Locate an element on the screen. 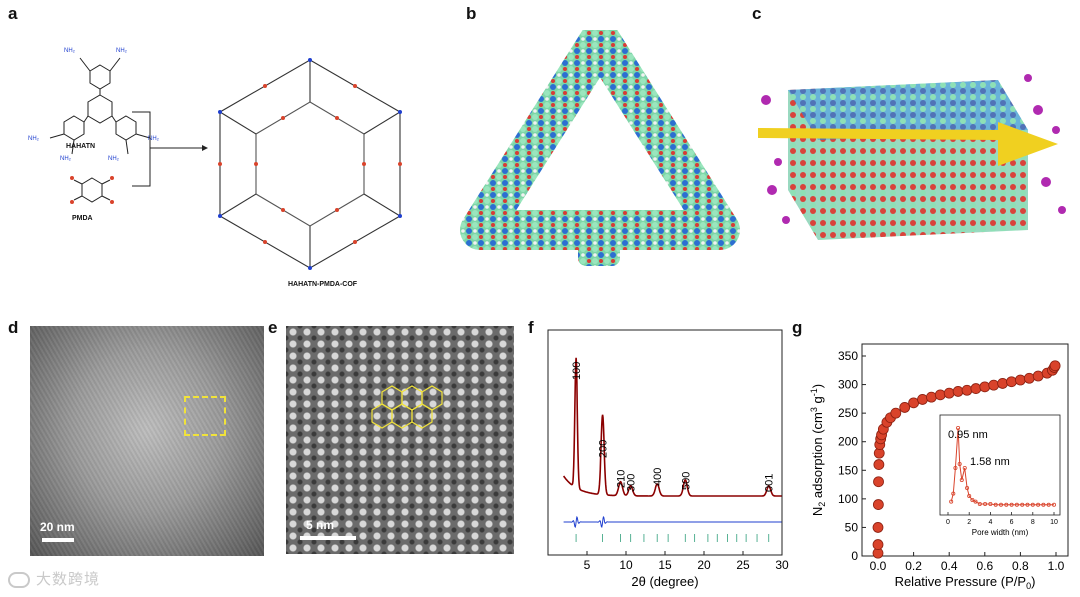  x-axis-label: 2θ (degree) is located at coordinates (664, 581).